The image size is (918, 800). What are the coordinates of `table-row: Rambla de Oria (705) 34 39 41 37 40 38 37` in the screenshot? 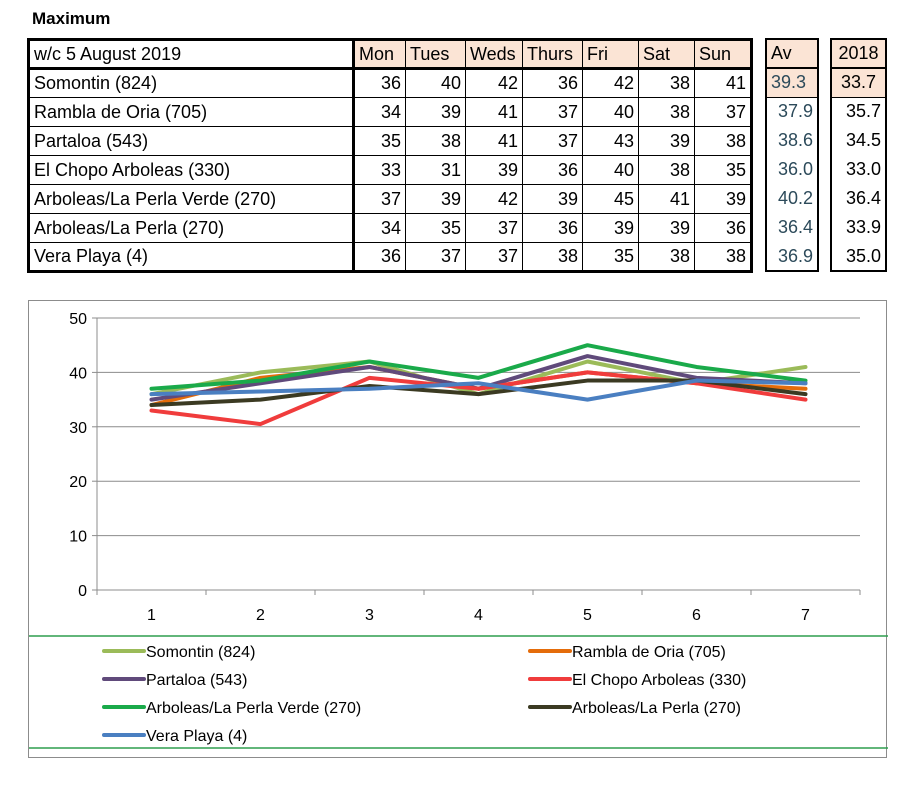 It's located at (390, 112).